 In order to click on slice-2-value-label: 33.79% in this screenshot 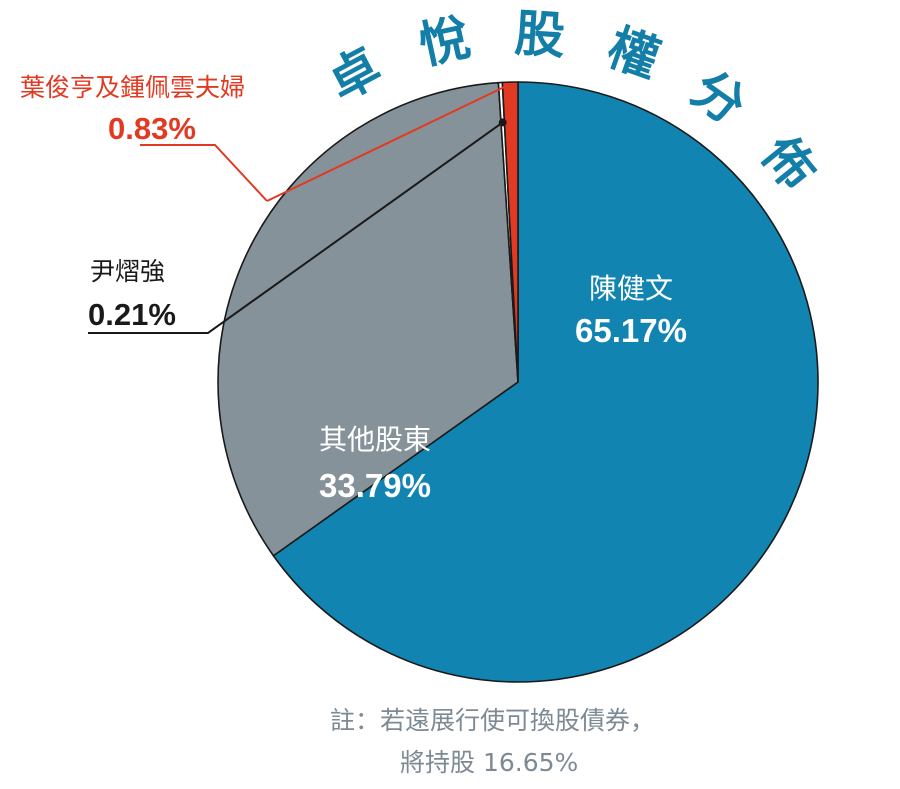, I will do `click(375, 485)`.